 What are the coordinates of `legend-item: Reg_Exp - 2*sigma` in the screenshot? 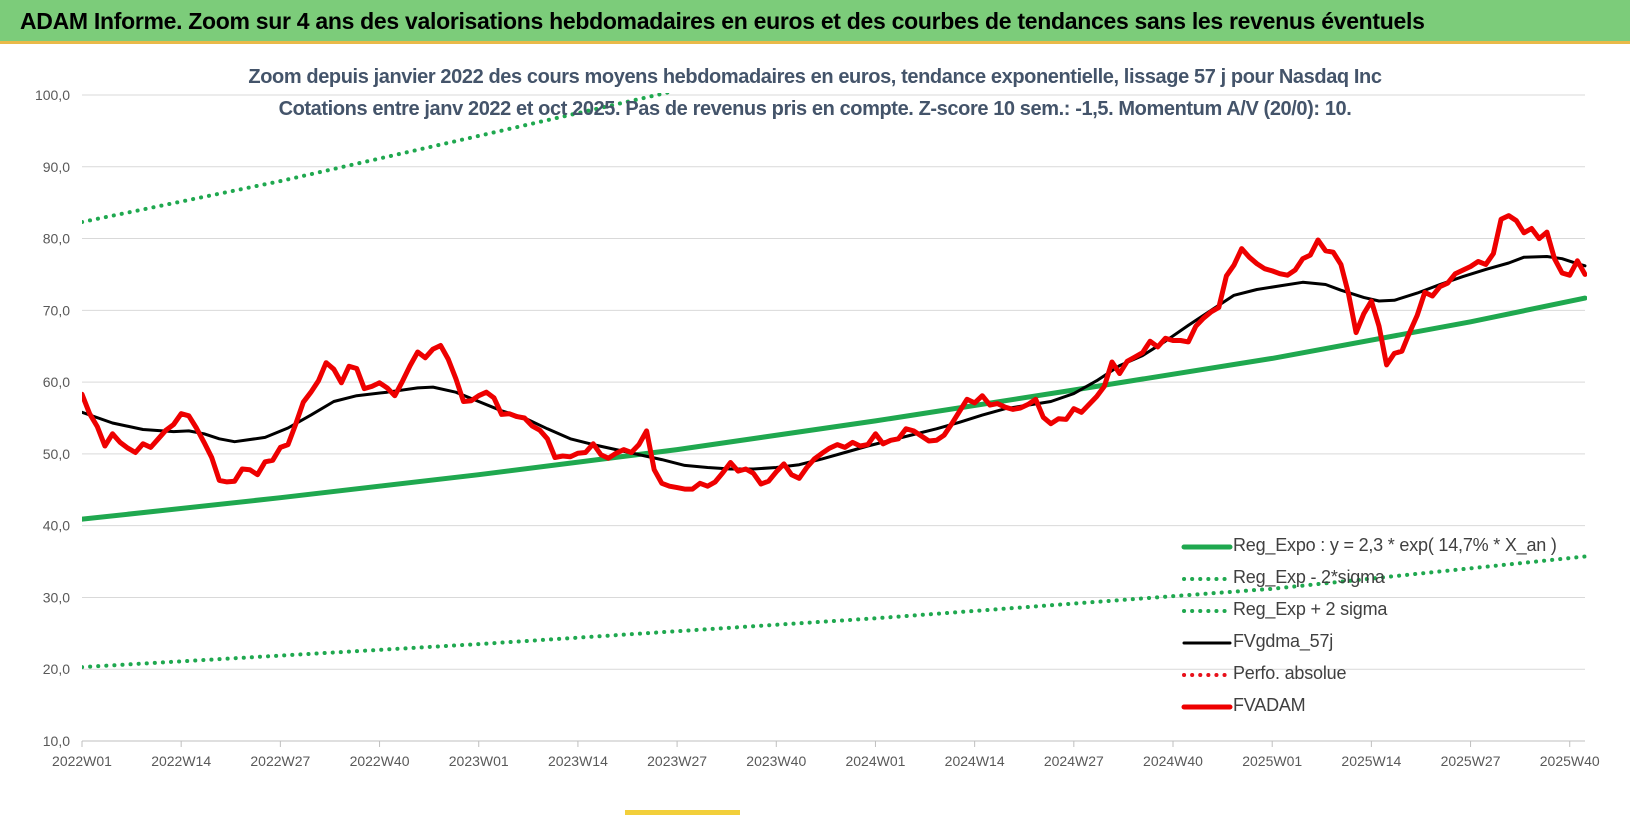 It's located at (1390, 580).